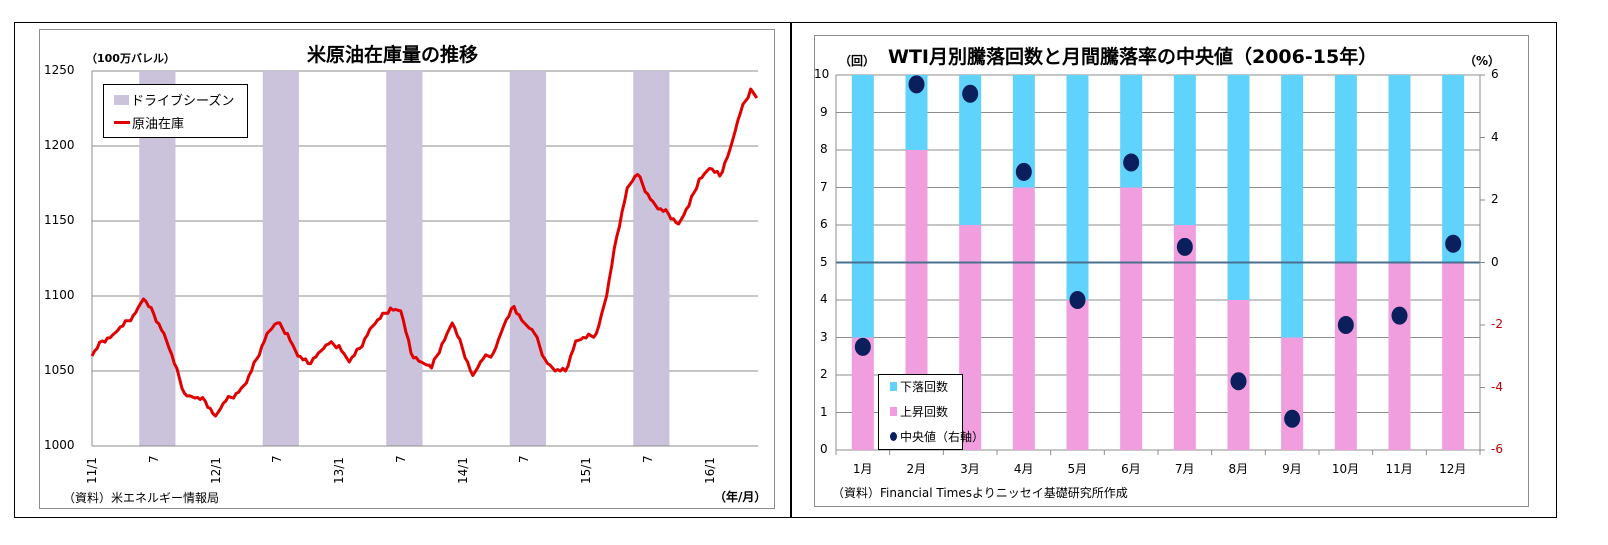  I want to click on legend-item-drive-season: ドライブシーズン, so click(174, 99).